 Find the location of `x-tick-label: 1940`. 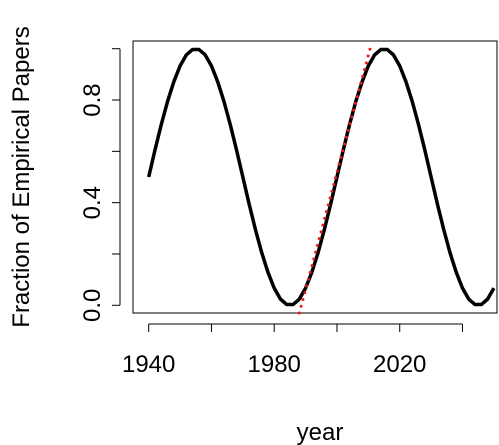

x-tick-label: 1940 is located at coordinates (148, 364).